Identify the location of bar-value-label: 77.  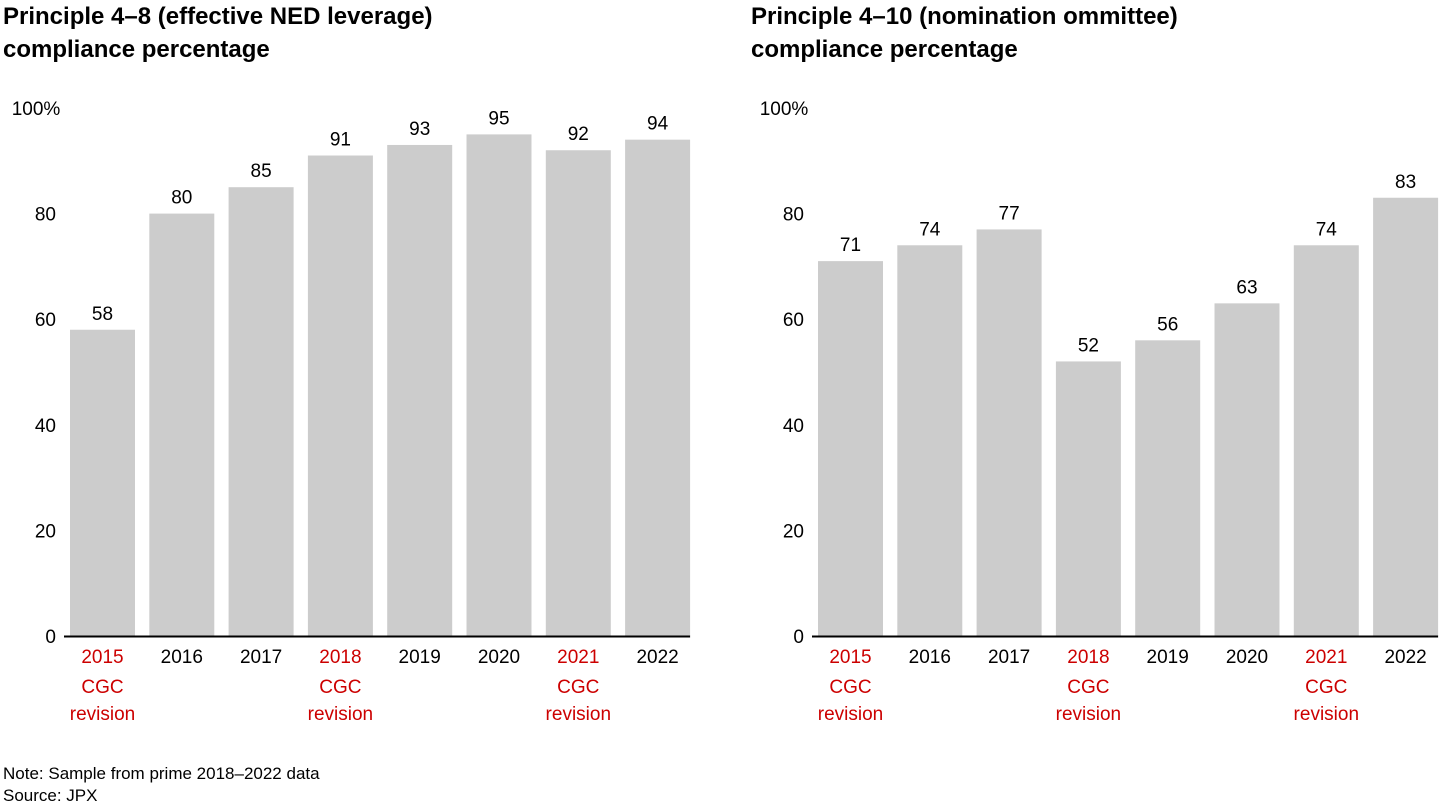
(1009, 213).